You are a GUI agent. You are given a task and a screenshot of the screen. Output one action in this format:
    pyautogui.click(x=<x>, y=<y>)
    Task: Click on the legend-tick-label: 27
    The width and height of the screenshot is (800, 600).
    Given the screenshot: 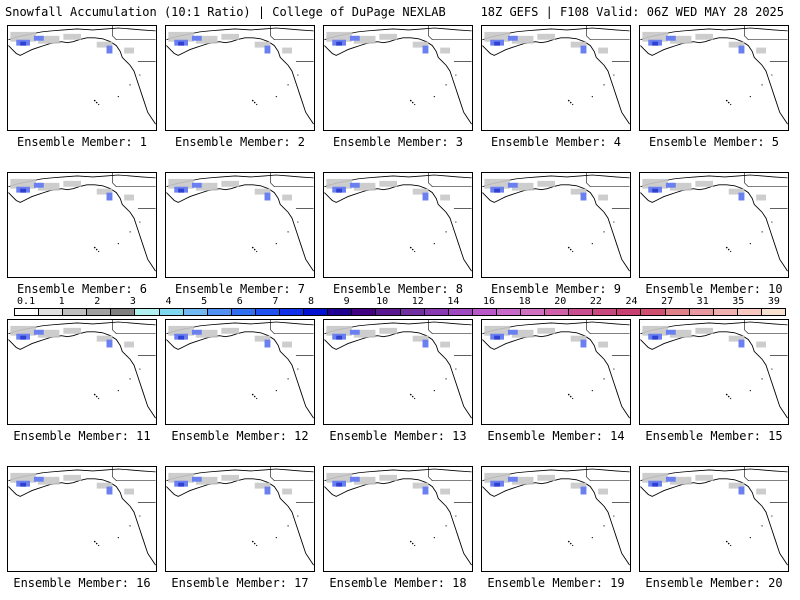 What is the action you would take?
    pyautogui.click(x=667, y=301)
    